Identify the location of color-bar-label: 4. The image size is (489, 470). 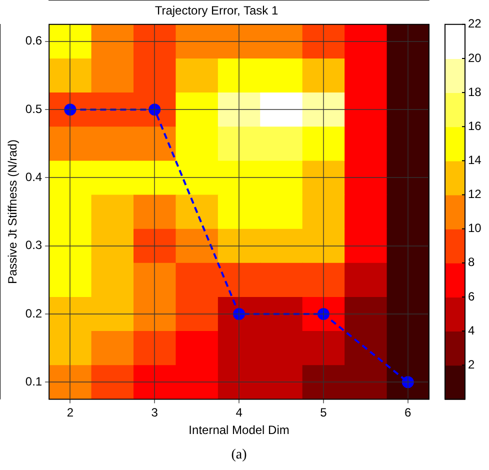
(471, 330).